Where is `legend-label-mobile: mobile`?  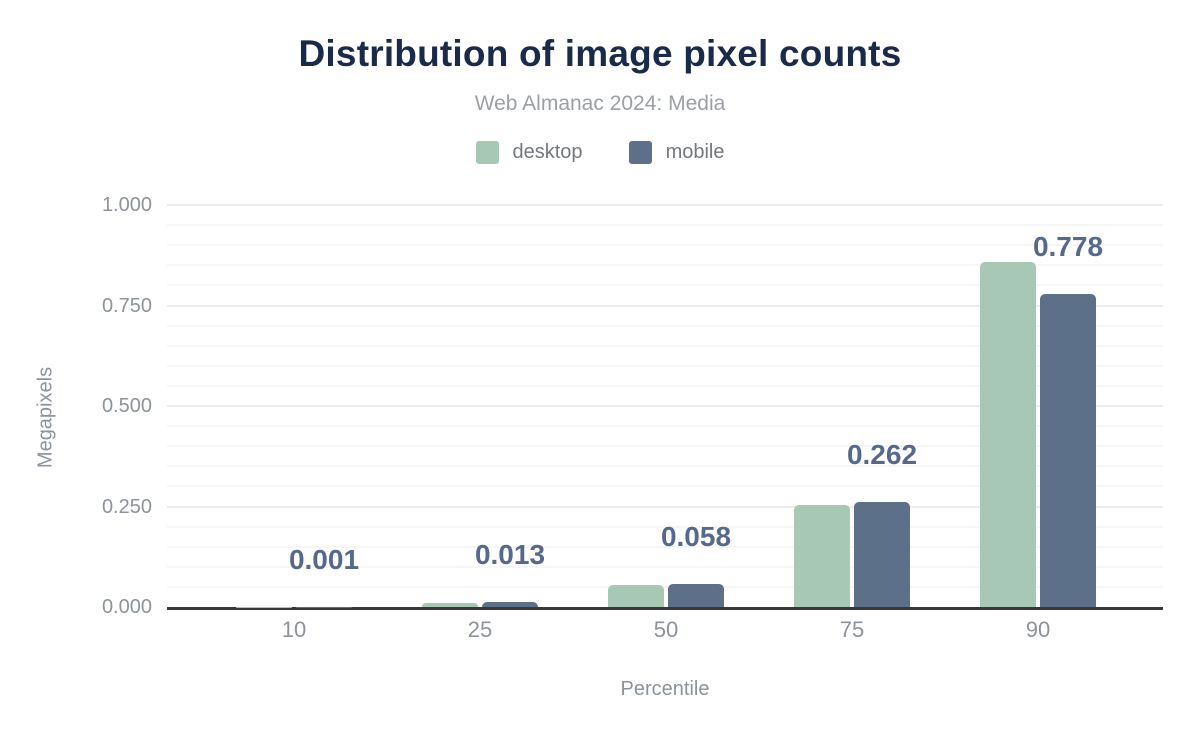
legend-label-mobile: mobile is located at coordinates (695, 152).